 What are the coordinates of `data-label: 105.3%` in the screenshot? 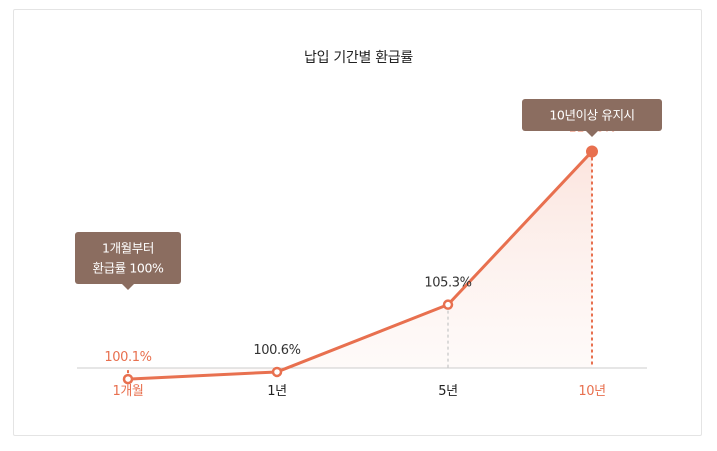 It's located at (447, 283).